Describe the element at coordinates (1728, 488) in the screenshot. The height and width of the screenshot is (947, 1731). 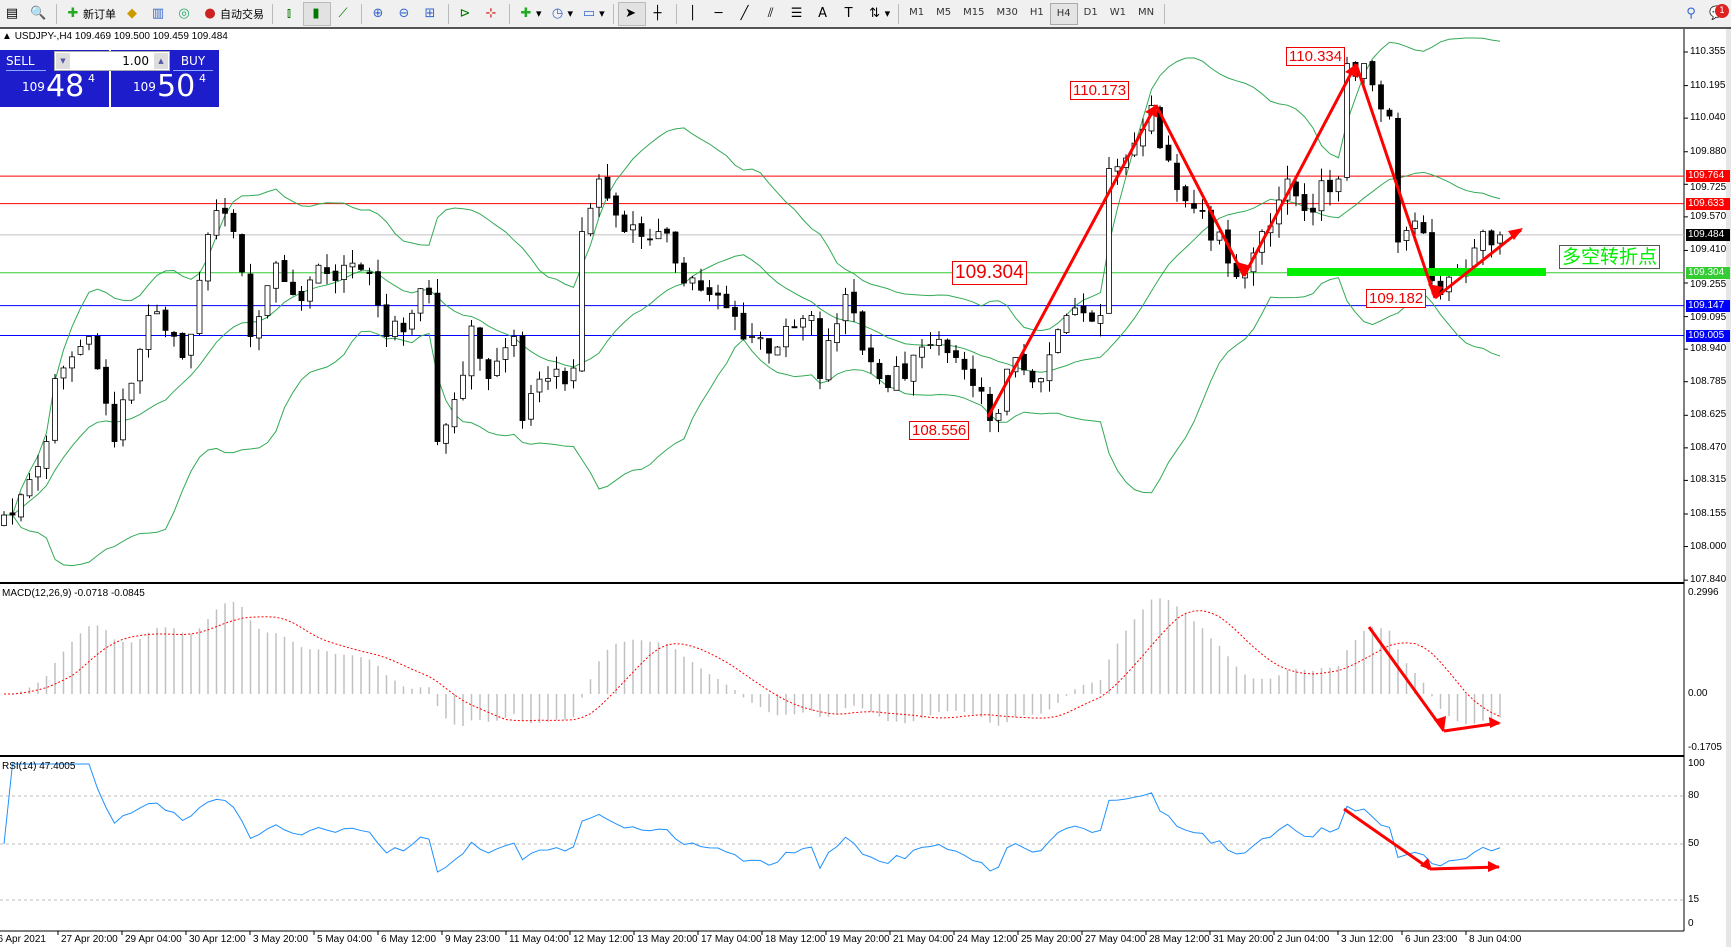
I see `scrollbar` at that location.